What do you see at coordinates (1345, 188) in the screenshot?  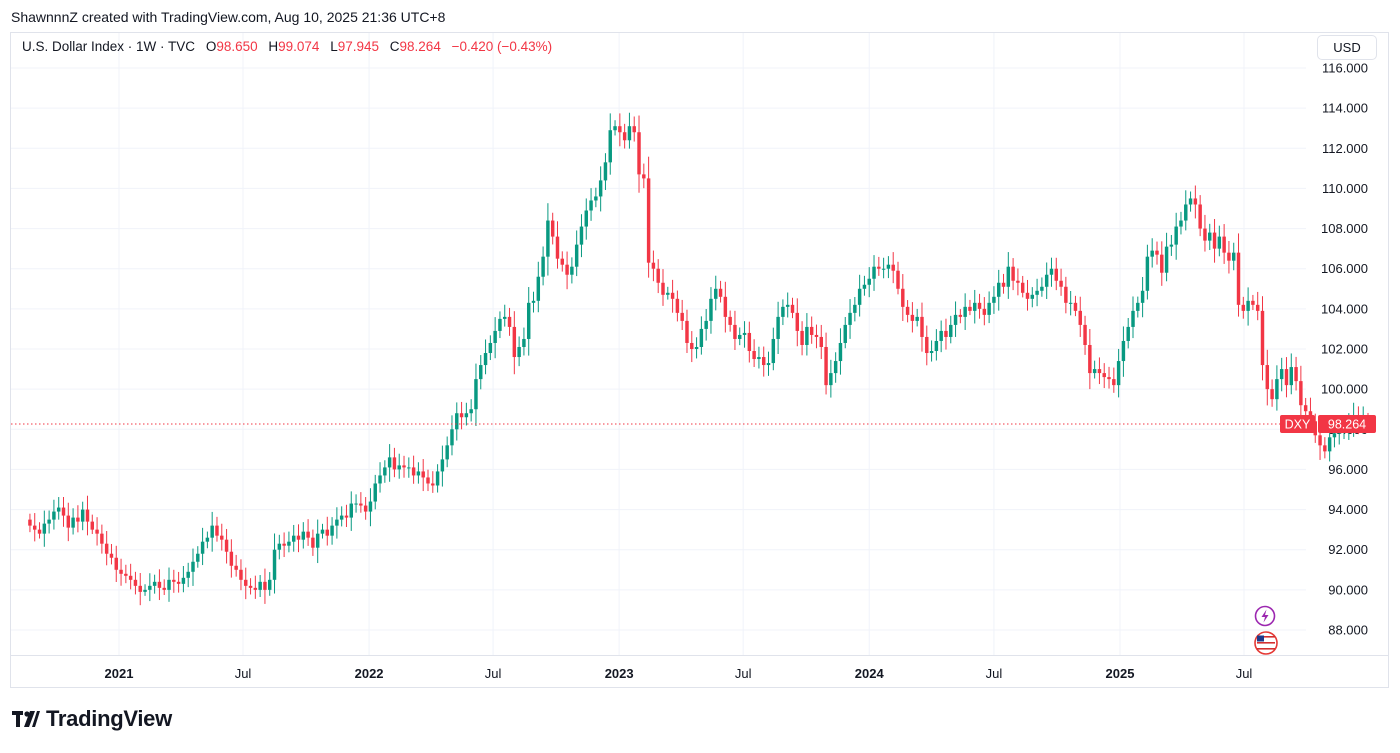 I see `y-tick-label: 110.000` at bounding box center [1345, 188].